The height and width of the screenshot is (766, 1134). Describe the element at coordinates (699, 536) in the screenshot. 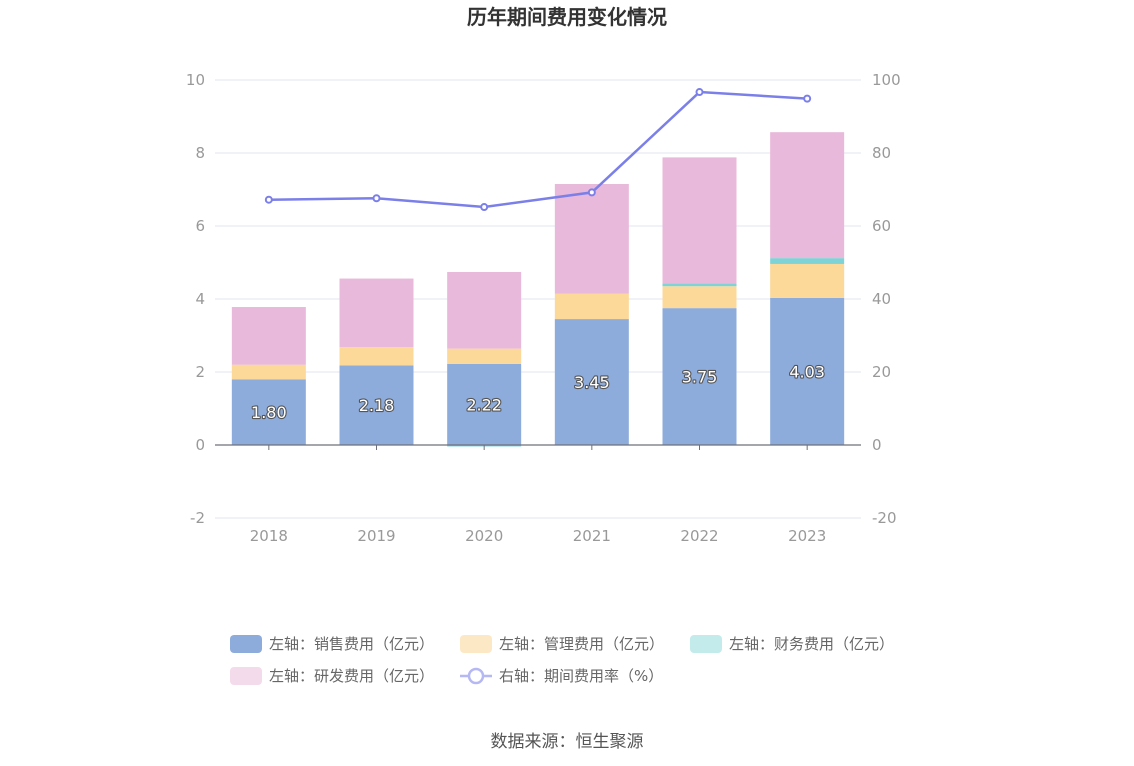

I see `x-tick-label: 2022` at that location.